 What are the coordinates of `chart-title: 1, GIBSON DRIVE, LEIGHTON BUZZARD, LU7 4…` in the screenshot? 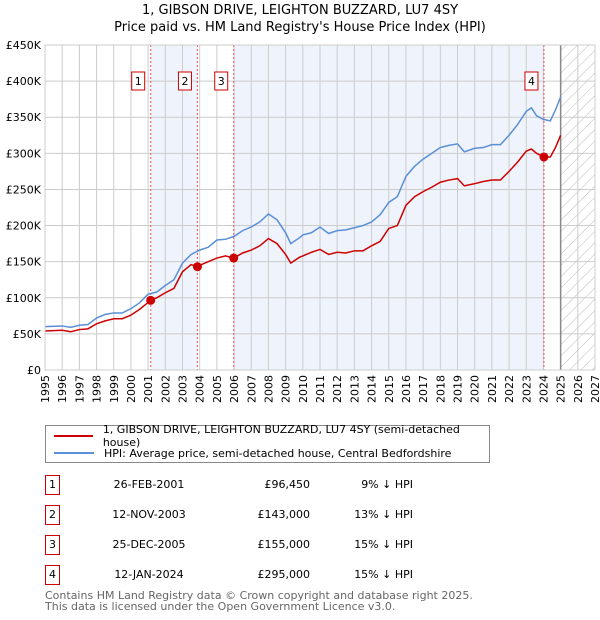 It's located at (300, 10).